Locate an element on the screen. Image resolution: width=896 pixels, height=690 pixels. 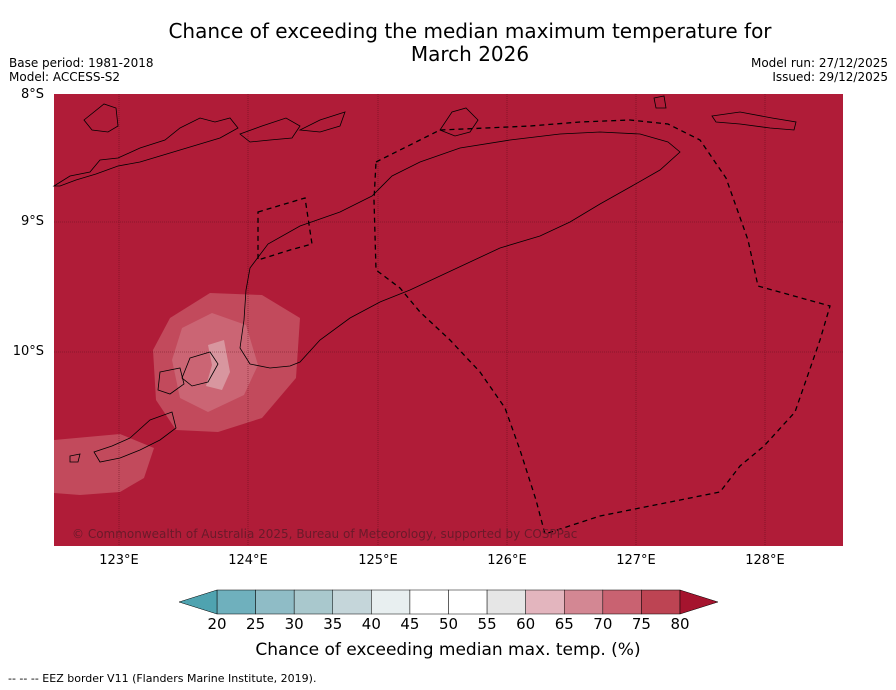
colorbar-tick-label: 30 is located at coordinates (294, 624).